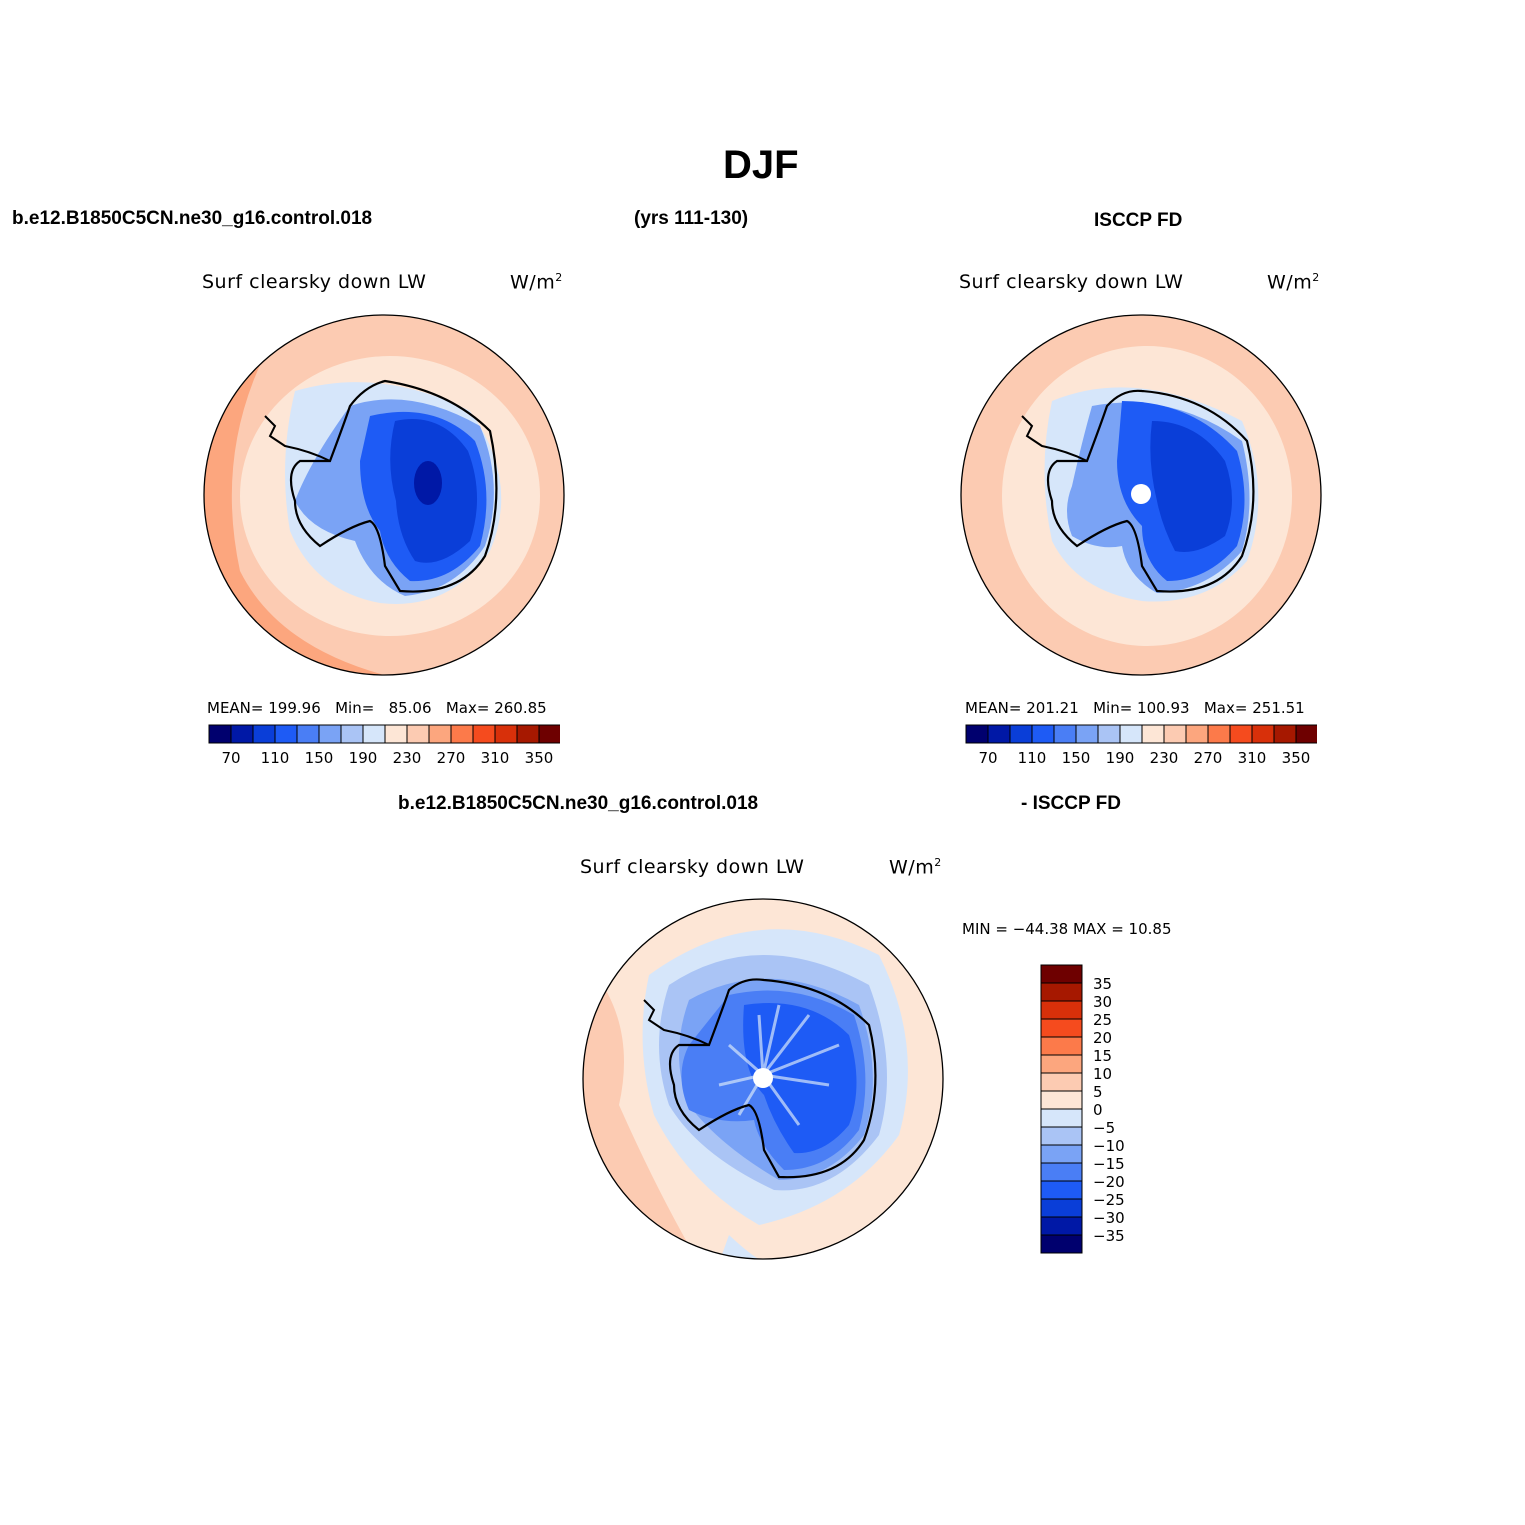  What do you see at coordinates (1135, 708) in the screenshot?
I see `panel2-stats: MEAN= 201.21 Min= 100.93 Max= 251.51` at bounding box center [1135, 708].